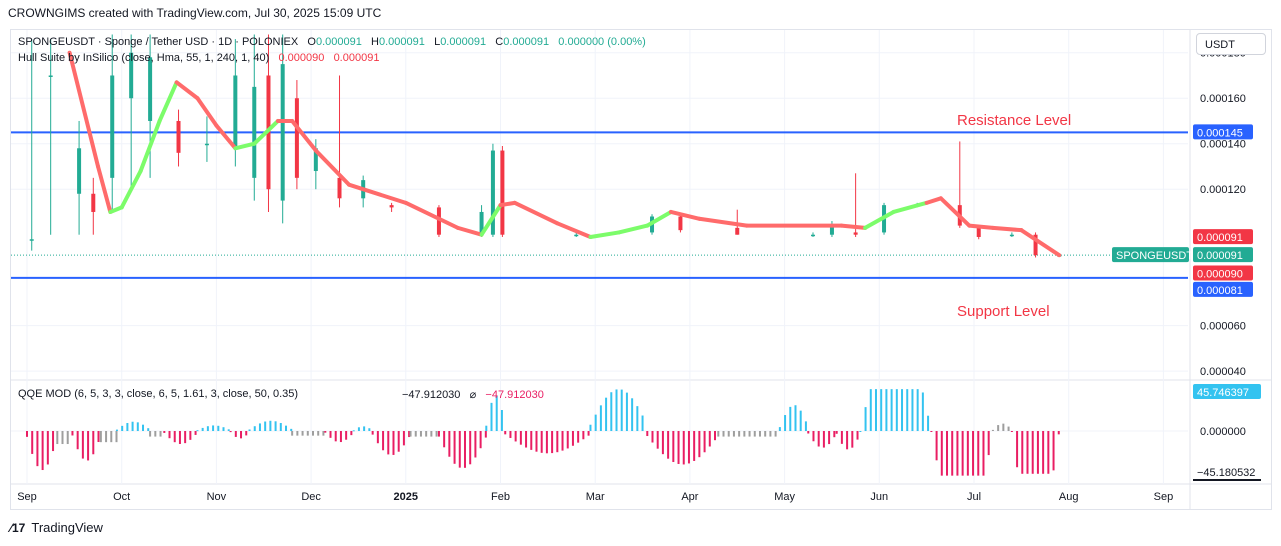 The image size is (1281, 546). Describe the element at coordinates (689, 497) in the screenshot. I see `time-tick-label: Apr` at that location.